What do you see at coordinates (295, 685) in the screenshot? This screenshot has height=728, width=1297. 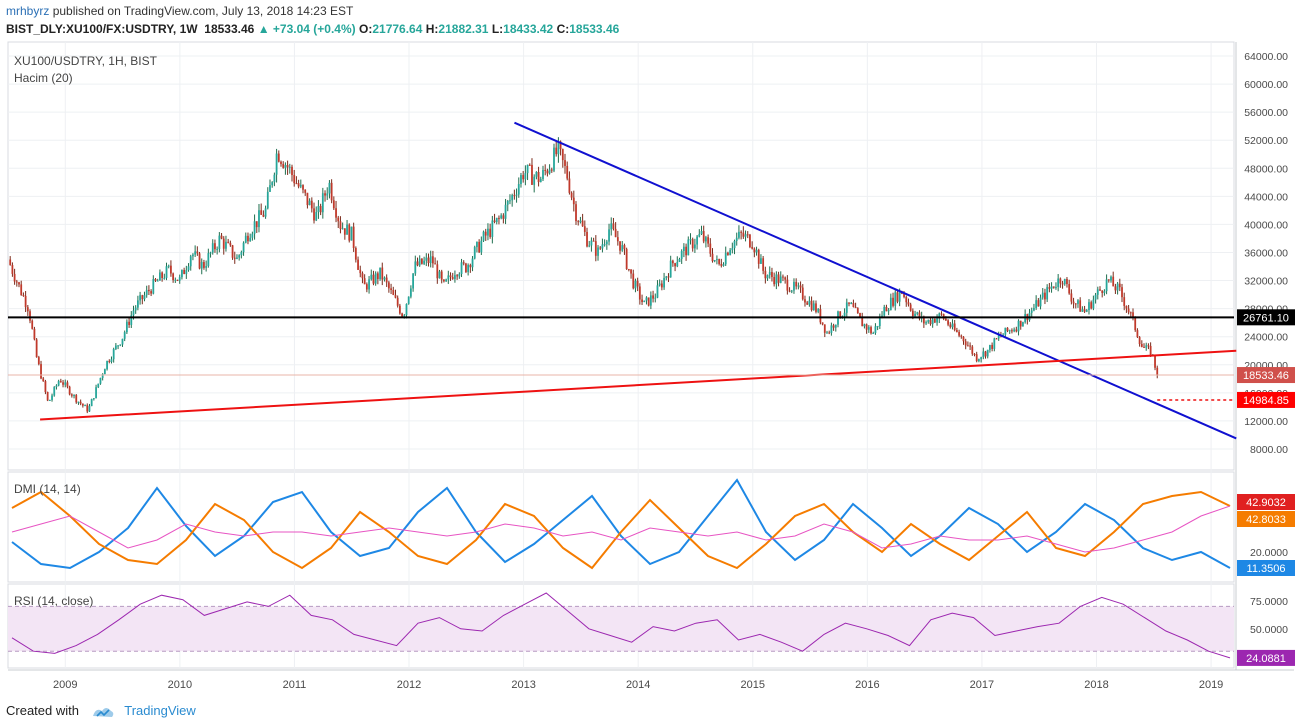 I see `time-tick-label: 2011` at bounding box center [295, 685].